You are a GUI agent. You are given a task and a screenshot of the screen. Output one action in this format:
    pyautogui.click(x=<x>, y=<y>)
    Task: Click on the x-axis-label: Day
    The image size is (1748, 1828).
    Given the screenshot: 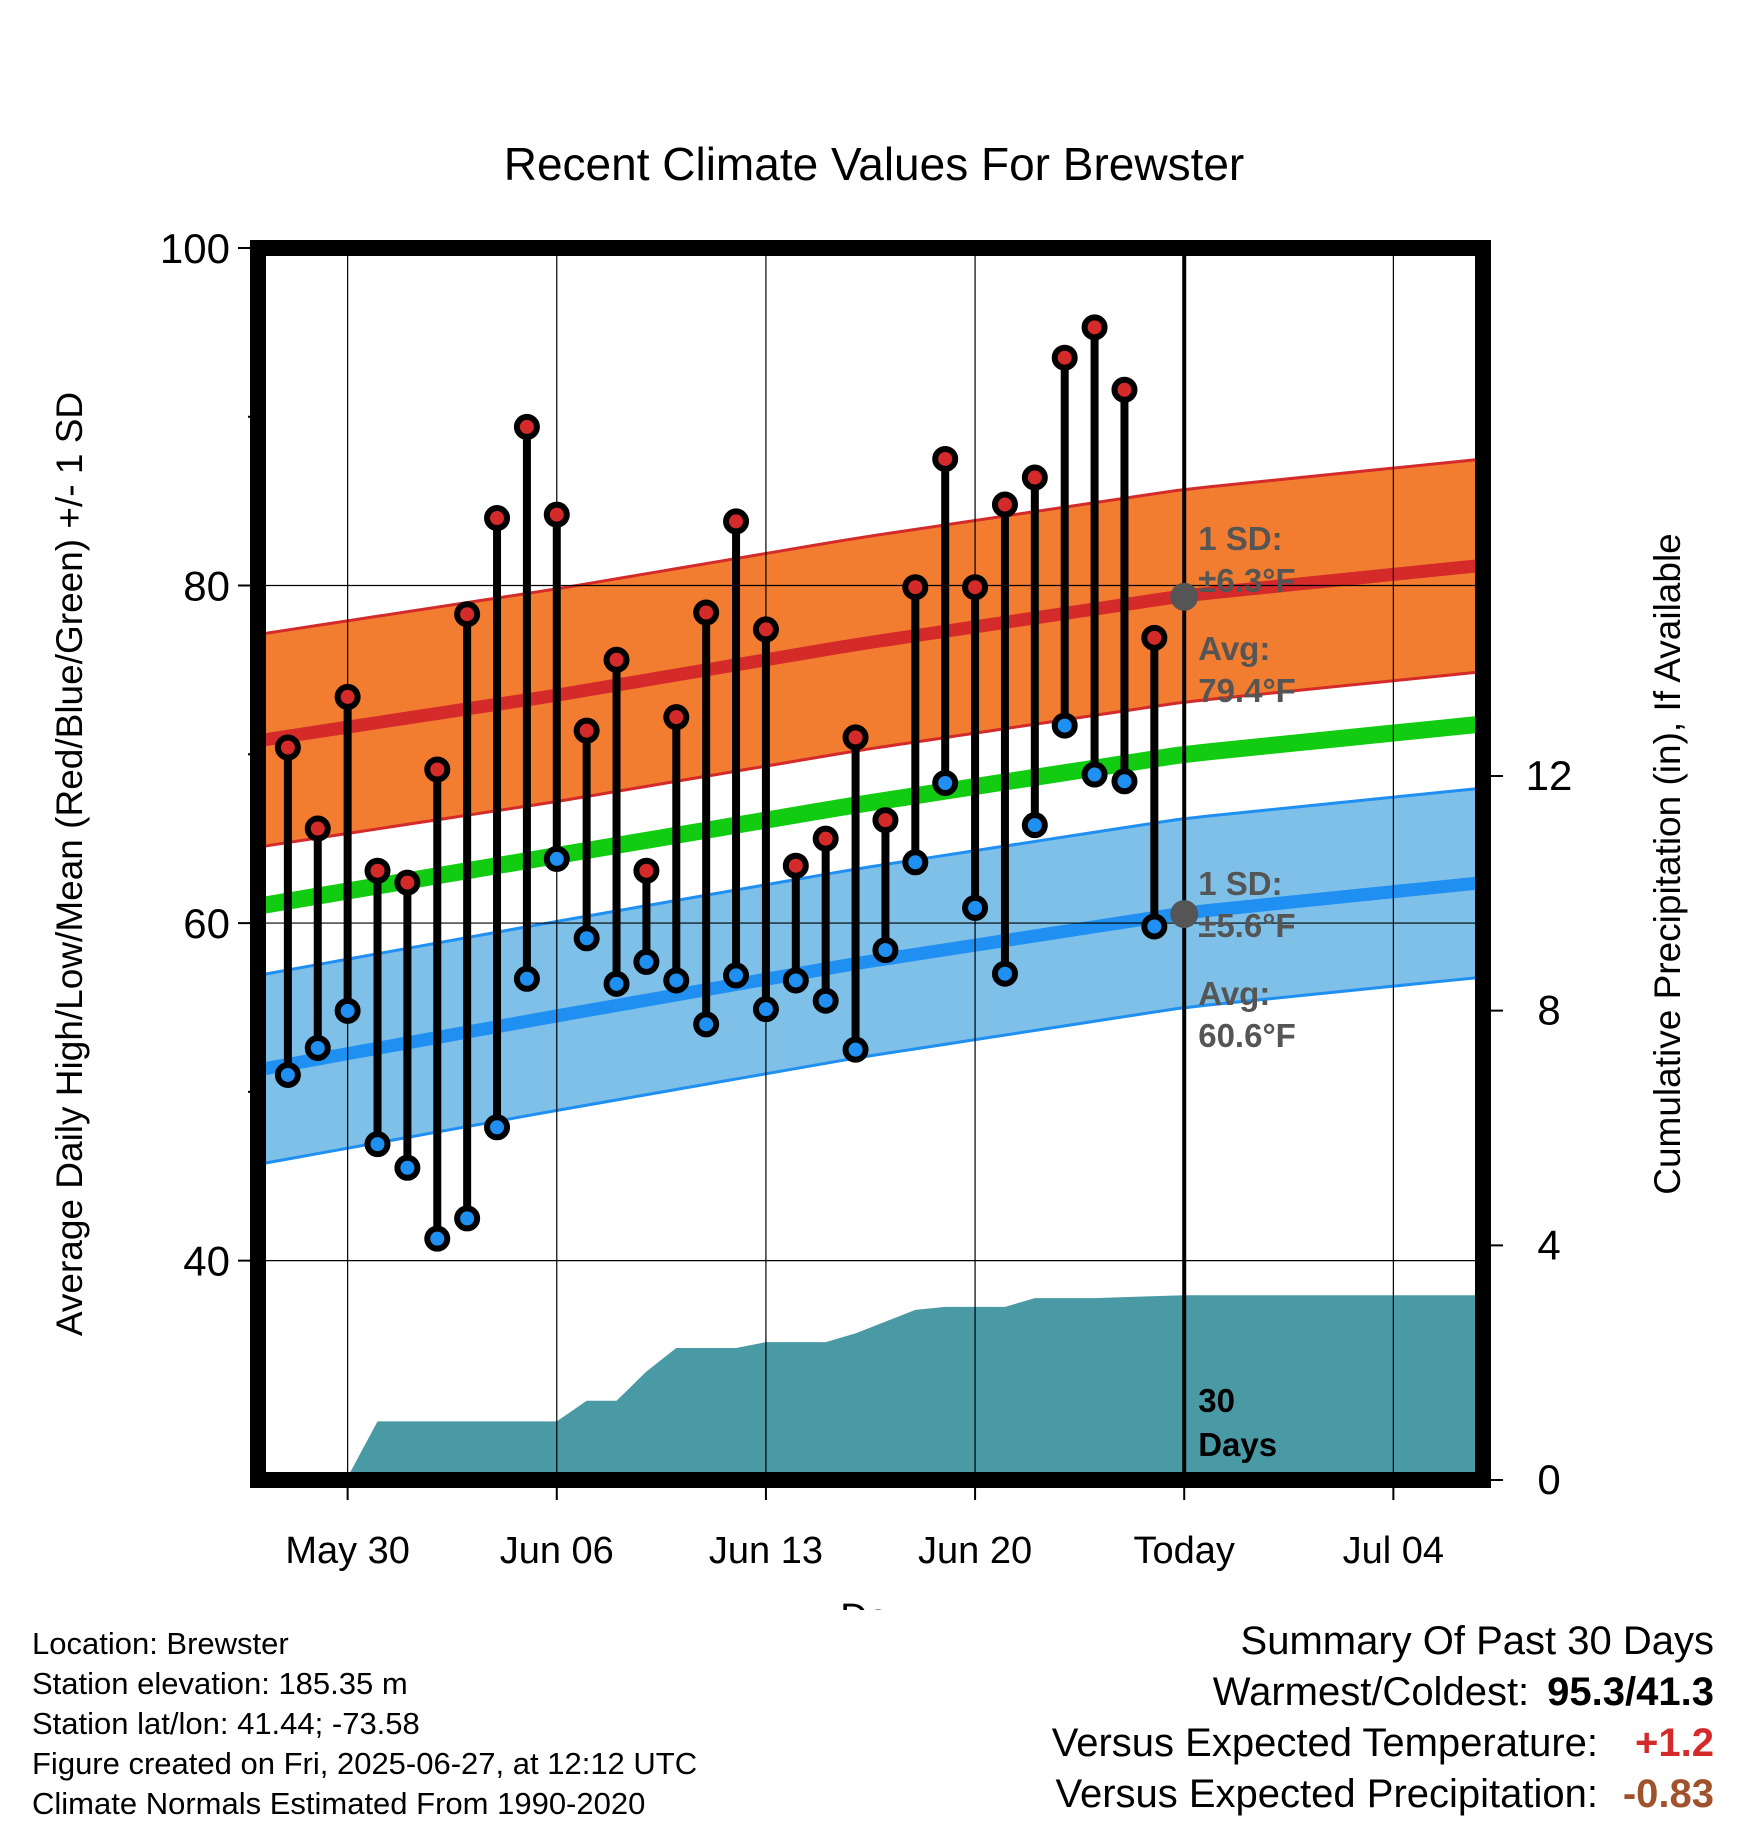 What is the action you would take?
    pyautogui.click(x=874, y=1603)
    